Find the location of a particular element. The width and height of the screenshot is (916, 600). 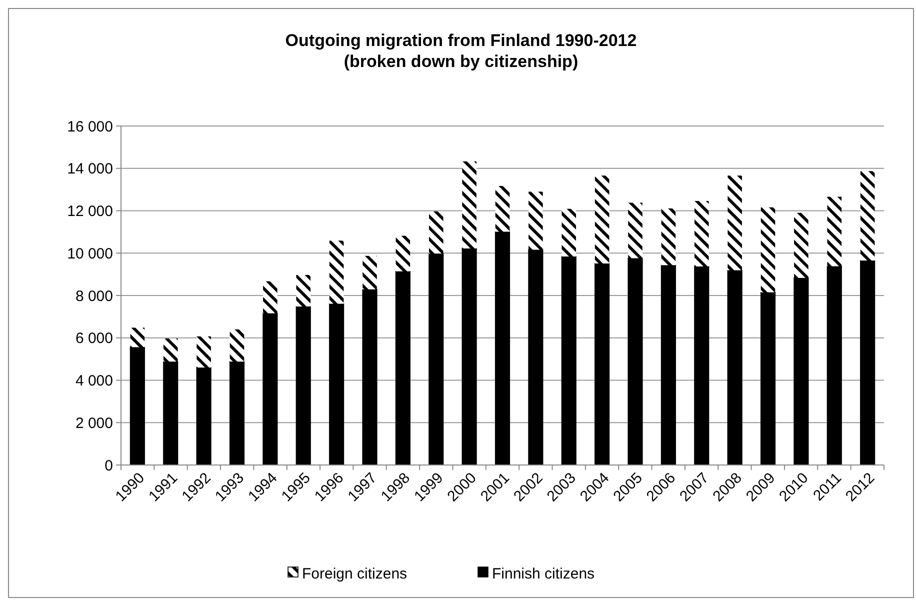

y-tick-label: 0 is located at coordinates (108, 465).